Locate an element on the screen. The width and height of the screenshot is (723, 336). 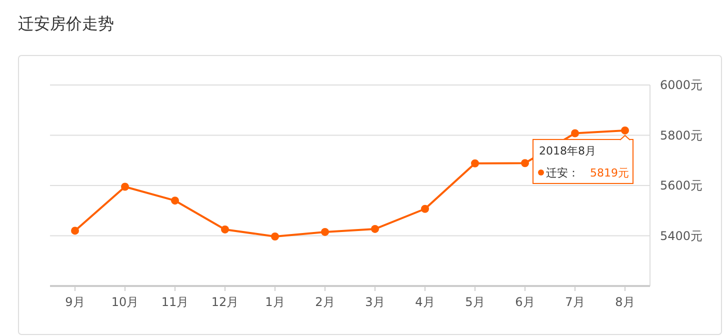
x-tick-label: 8月 is located at coordinates (625, 302).